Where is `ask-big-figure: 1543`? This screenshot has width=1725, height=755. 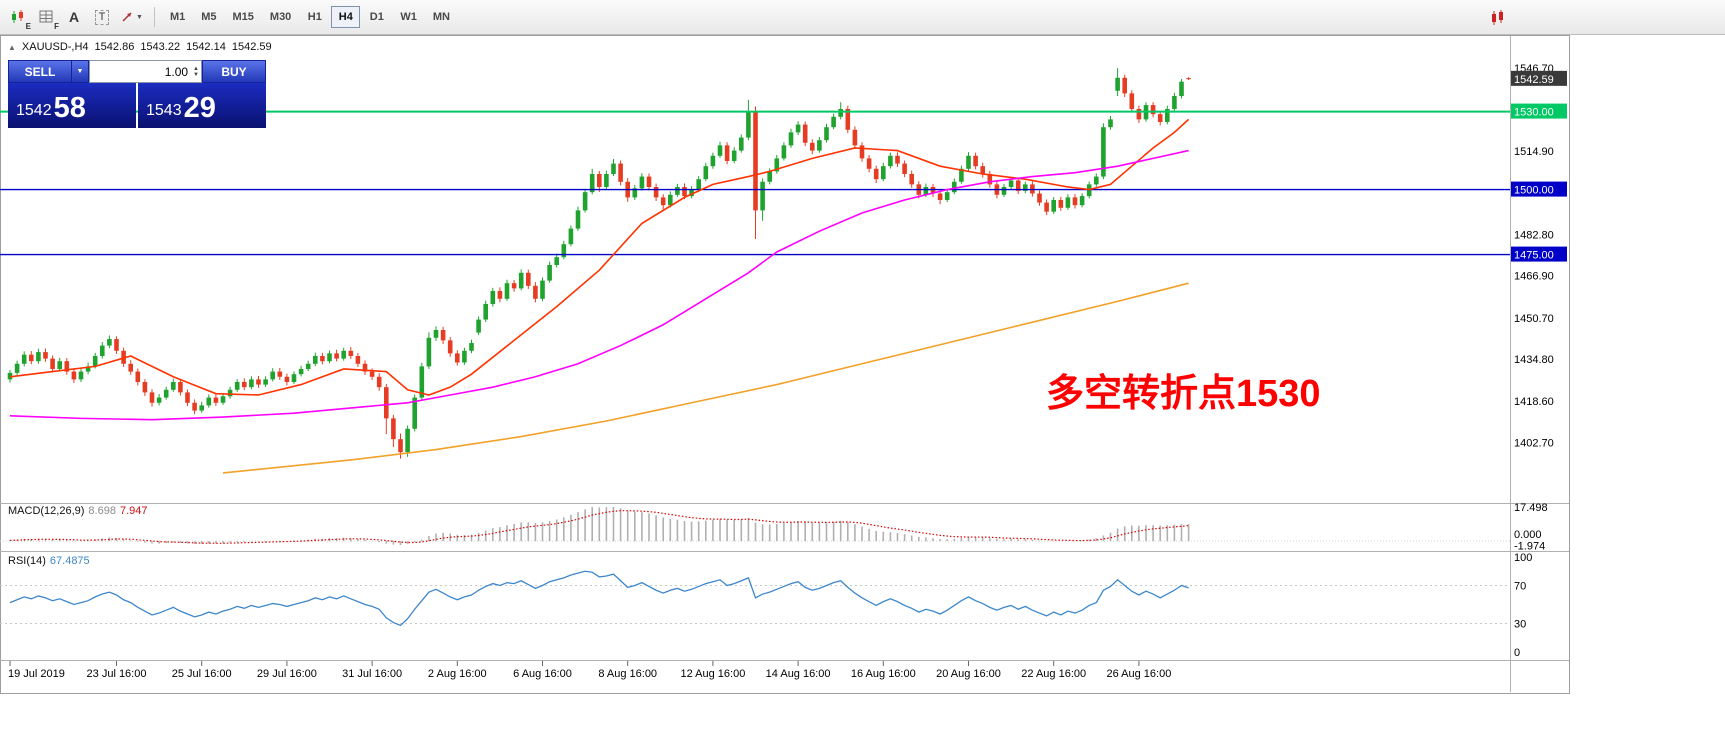 ask-big-figure: 1543 is located at coordinates (164, 110).